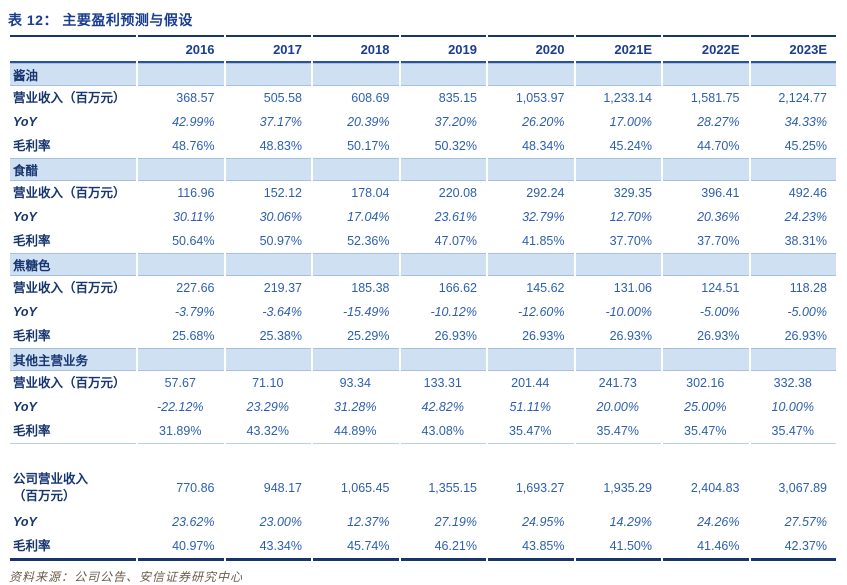 The image size is (847, 585). What do you see at coordinates (280, 146) in the screenshot?
I see `cell-value: 48.83%` at bounding box center [280, 146].